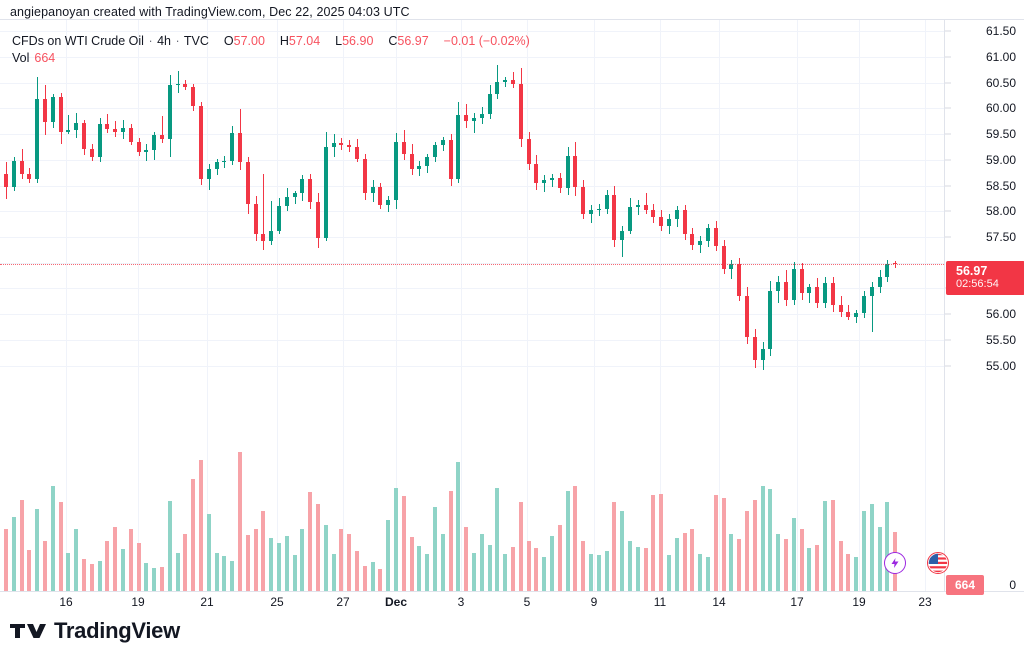 This screenshot has height=661, width=1024. I want to click on time-tick-label: 21, so click(207, 602).